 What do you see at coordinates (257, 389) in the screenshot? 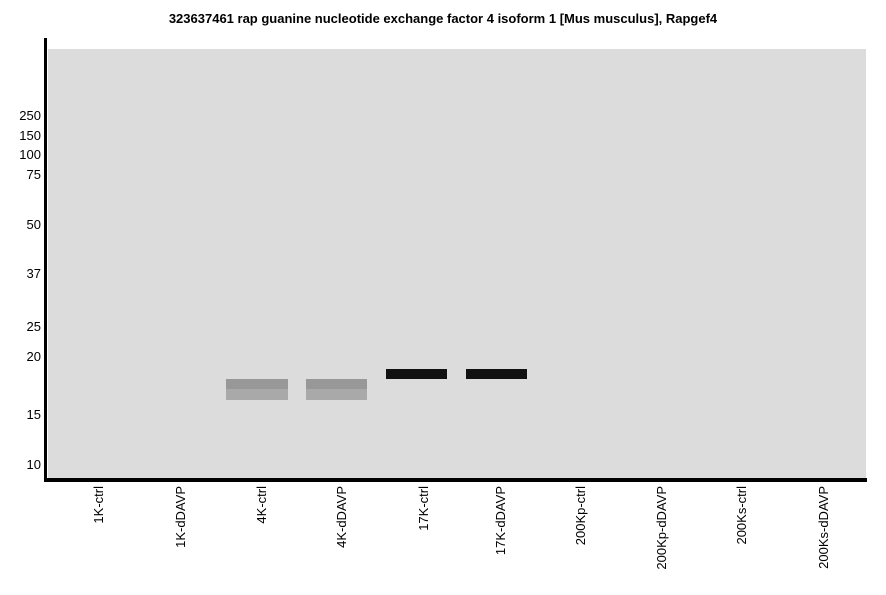
I see `band-4K-ctrl` at bounding box center [257, 389].